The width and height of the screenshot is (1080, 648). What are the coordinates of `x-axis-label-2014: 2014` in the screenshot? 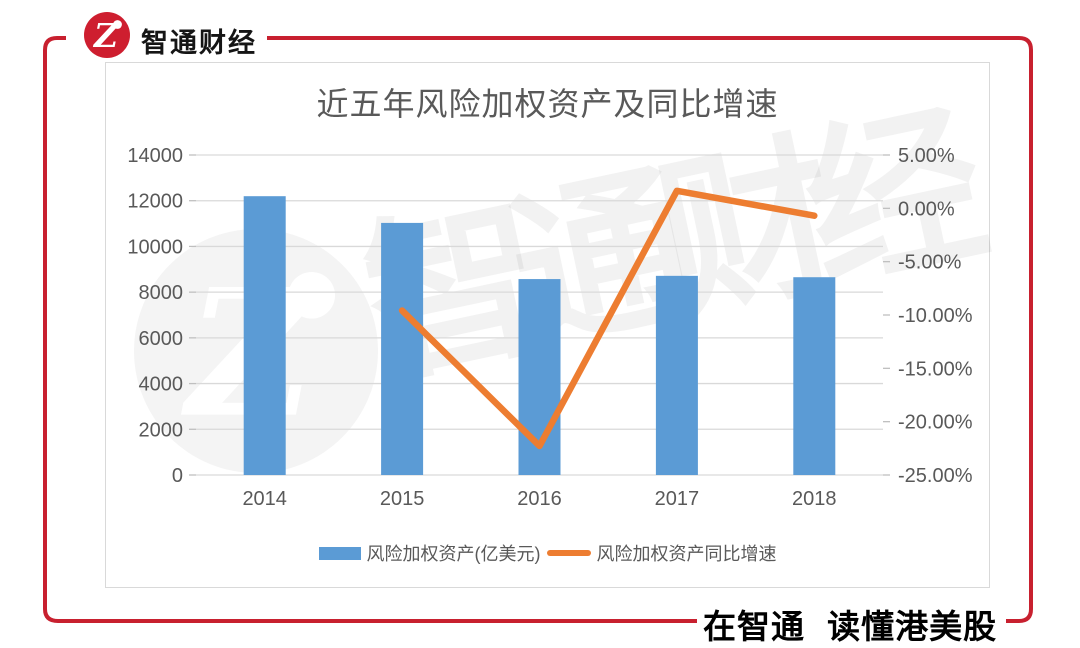 It's located at (264, 499).